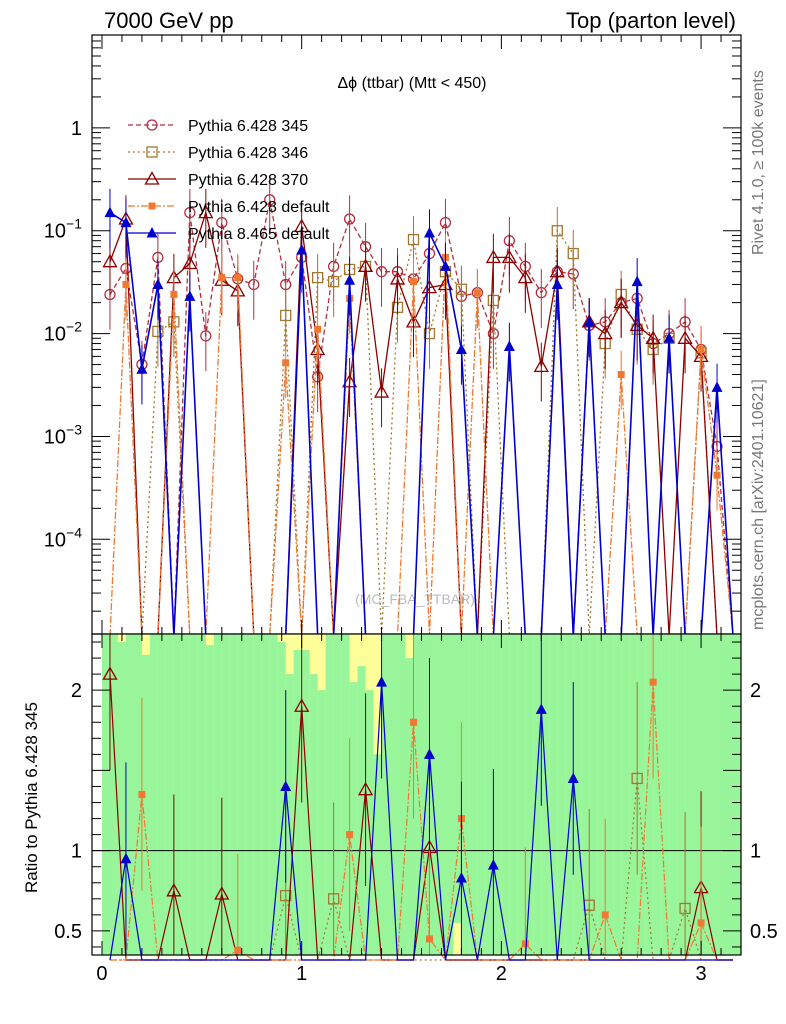  What do you see at coordinates (63, 434) in the screenshot?
I see `y-tick-label: 10⁻³` at bounding box center [63, 434].